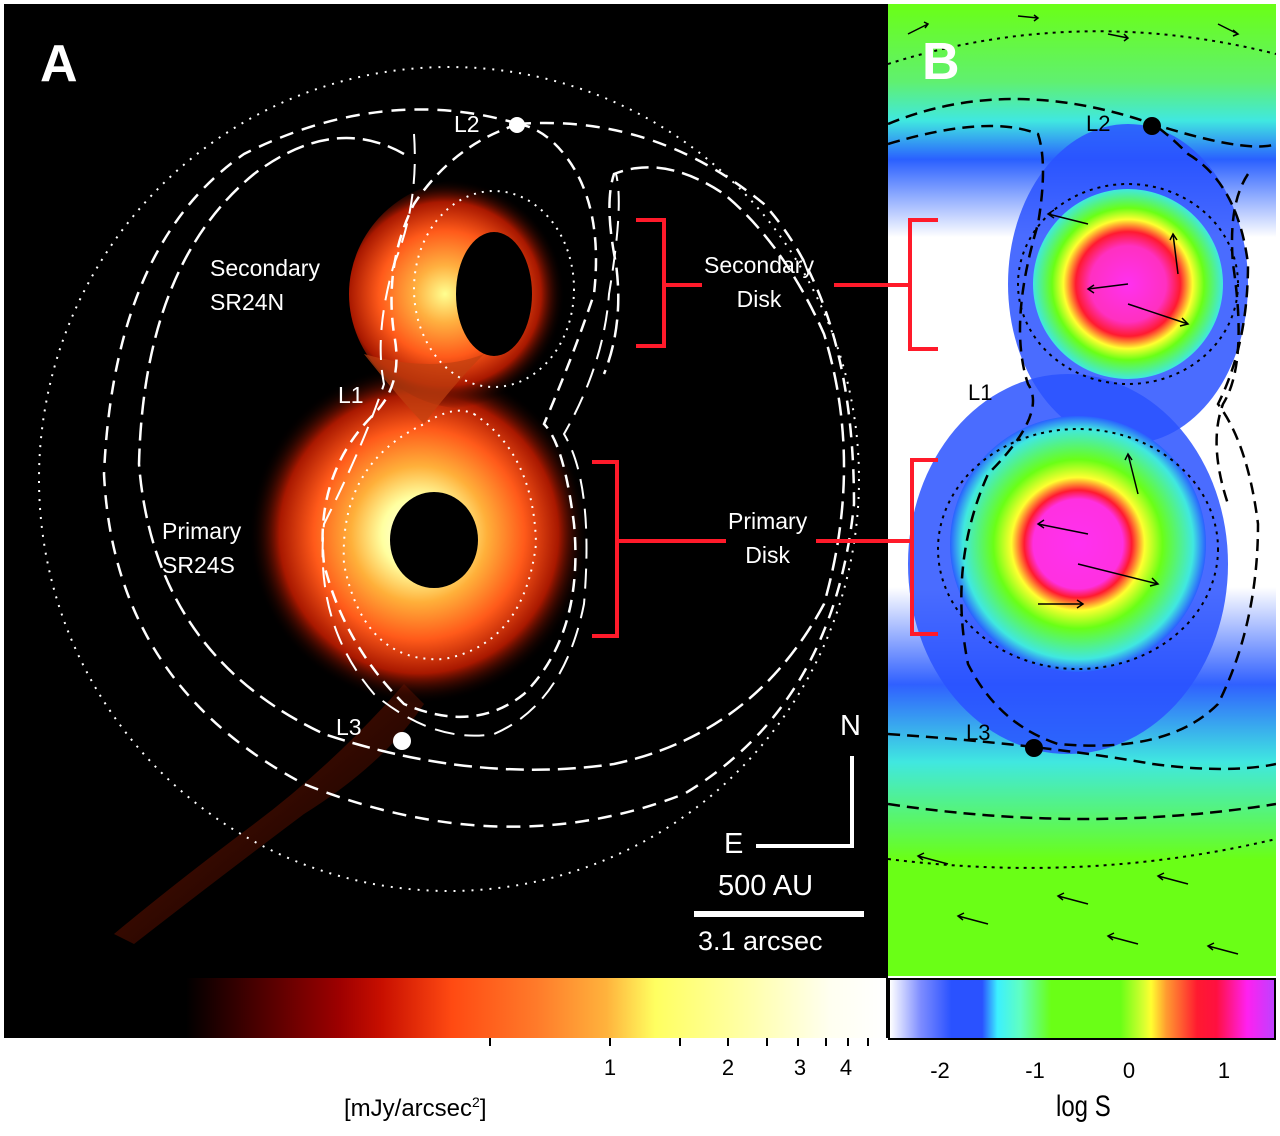  Describe the element at coordinates (605, 549) in the screenshot. I see `primary-disk-bracket-a` at that location.